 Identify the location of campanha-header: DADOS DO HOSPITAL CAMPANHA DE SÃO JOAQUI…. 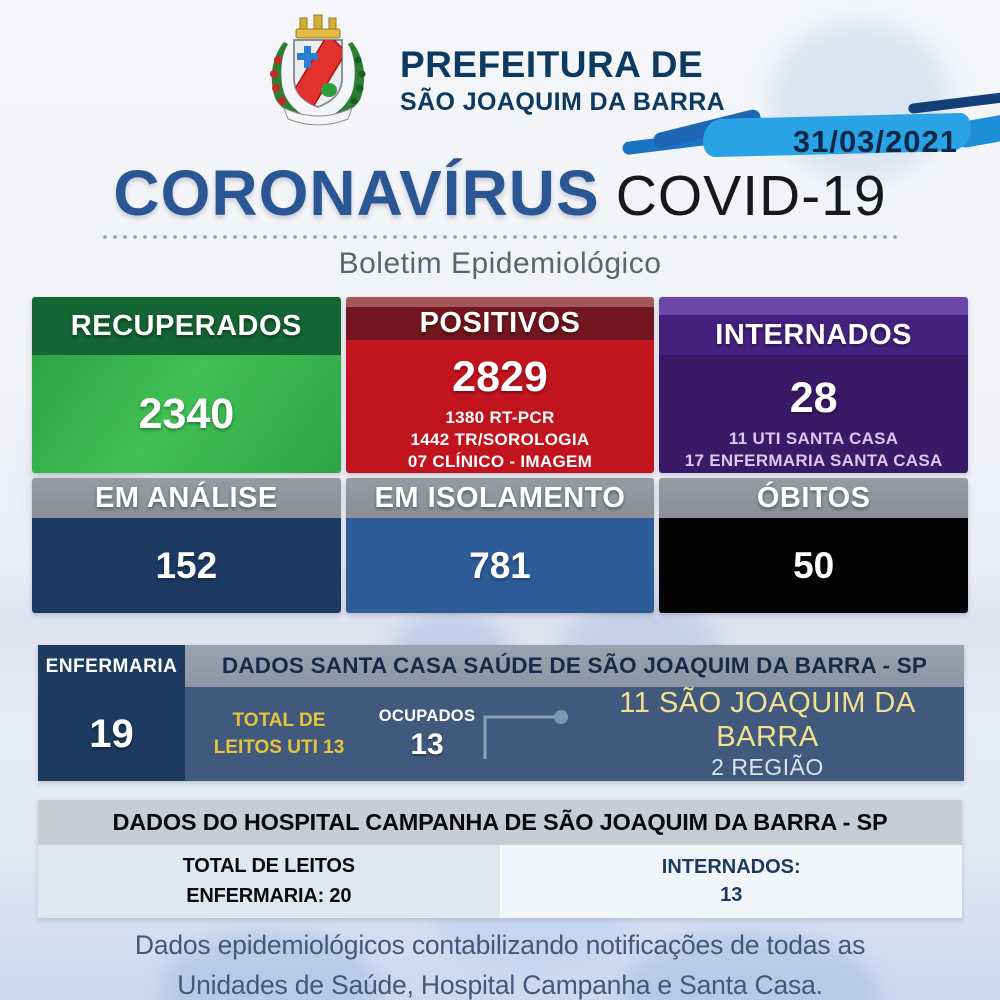
(500, 822).